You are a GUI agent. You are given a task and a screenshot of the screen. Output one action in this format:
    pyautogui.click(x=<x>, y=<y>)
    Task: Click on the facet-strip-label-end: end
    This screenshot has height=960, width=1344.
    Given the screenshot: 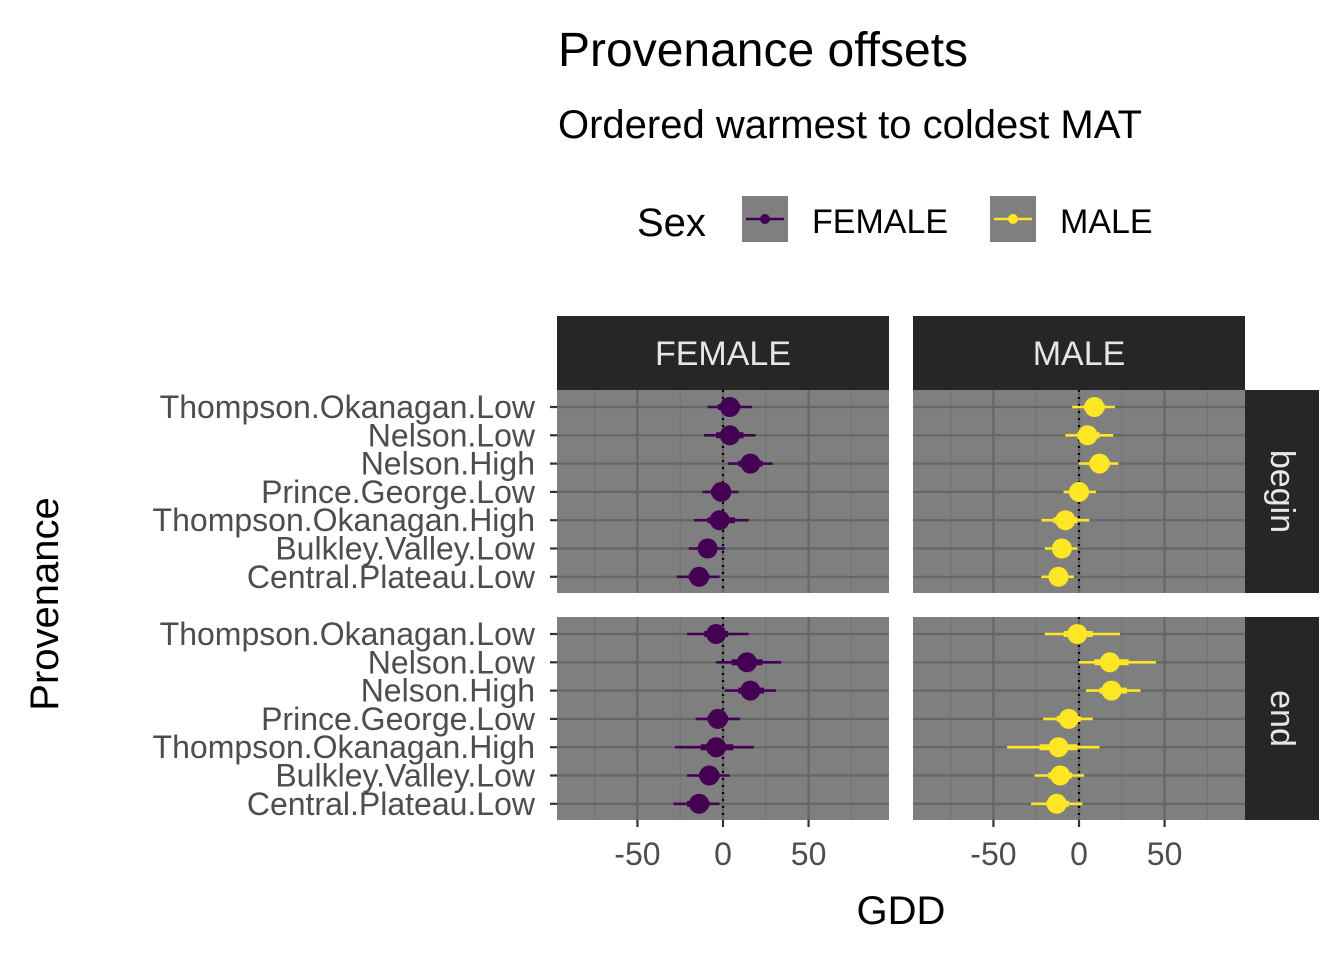 What is the action you would take?
    pyautogui.click(x=1282, y=718)
    